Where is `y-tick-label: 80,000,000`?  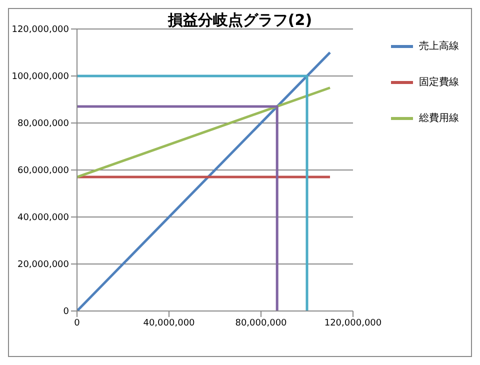 y-tick-label: 80,000,000 is located at coordinates (43, 124).